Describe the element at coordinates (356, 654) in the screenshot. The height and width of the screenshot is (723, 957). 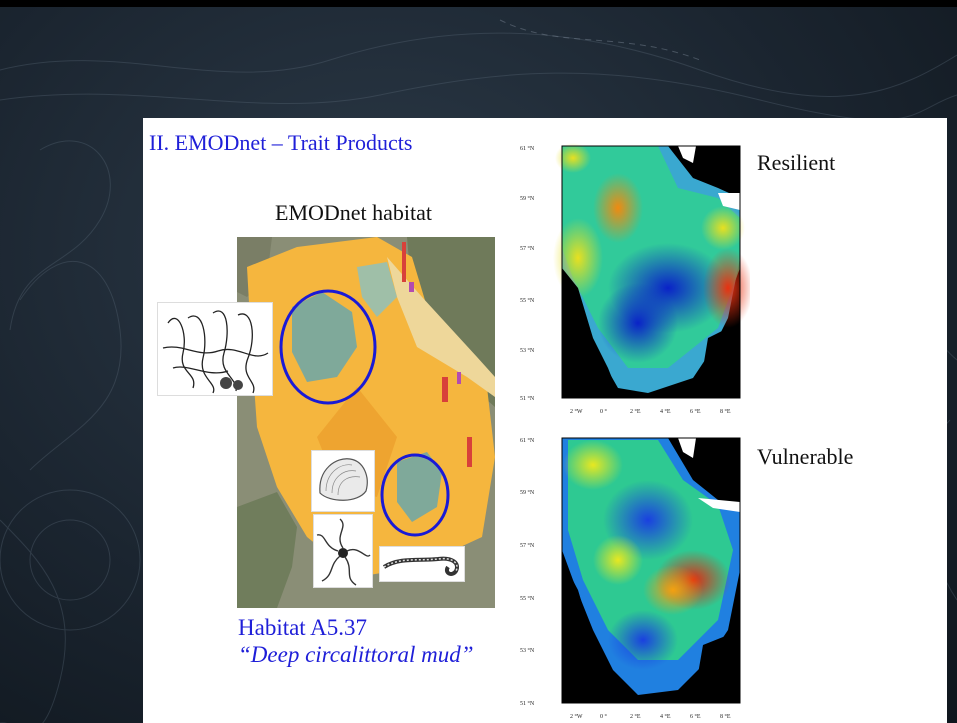
I see `habitat-caption-name: “Deep circalittoral mud”` at that location.